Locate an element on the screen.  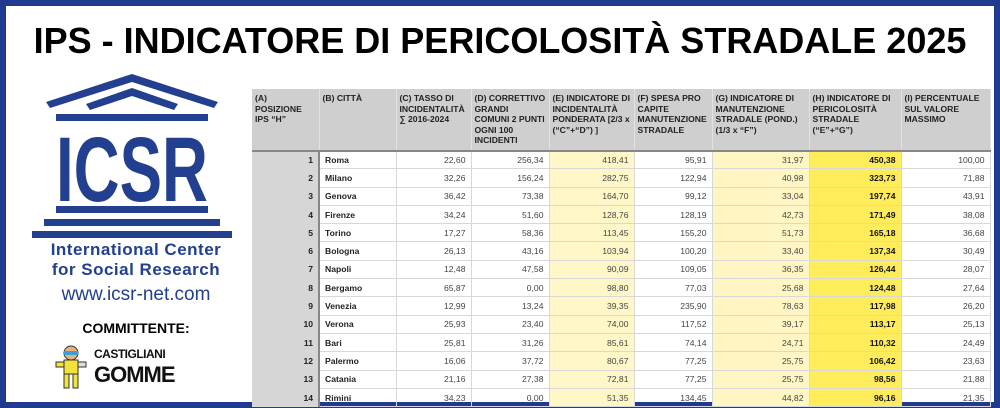
cell-city: Milano is located at coordinates (358, 178).